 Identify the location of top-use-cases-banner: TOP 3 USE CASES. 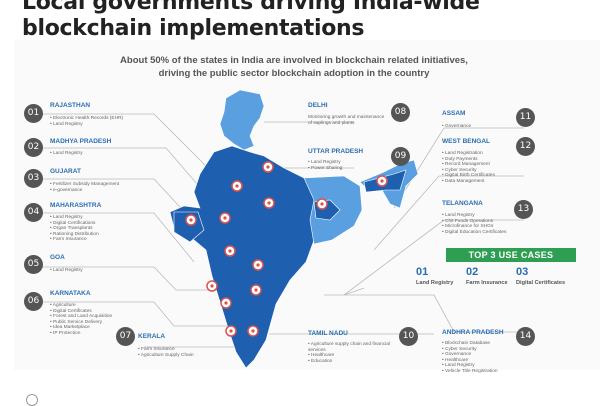
(511, 255).